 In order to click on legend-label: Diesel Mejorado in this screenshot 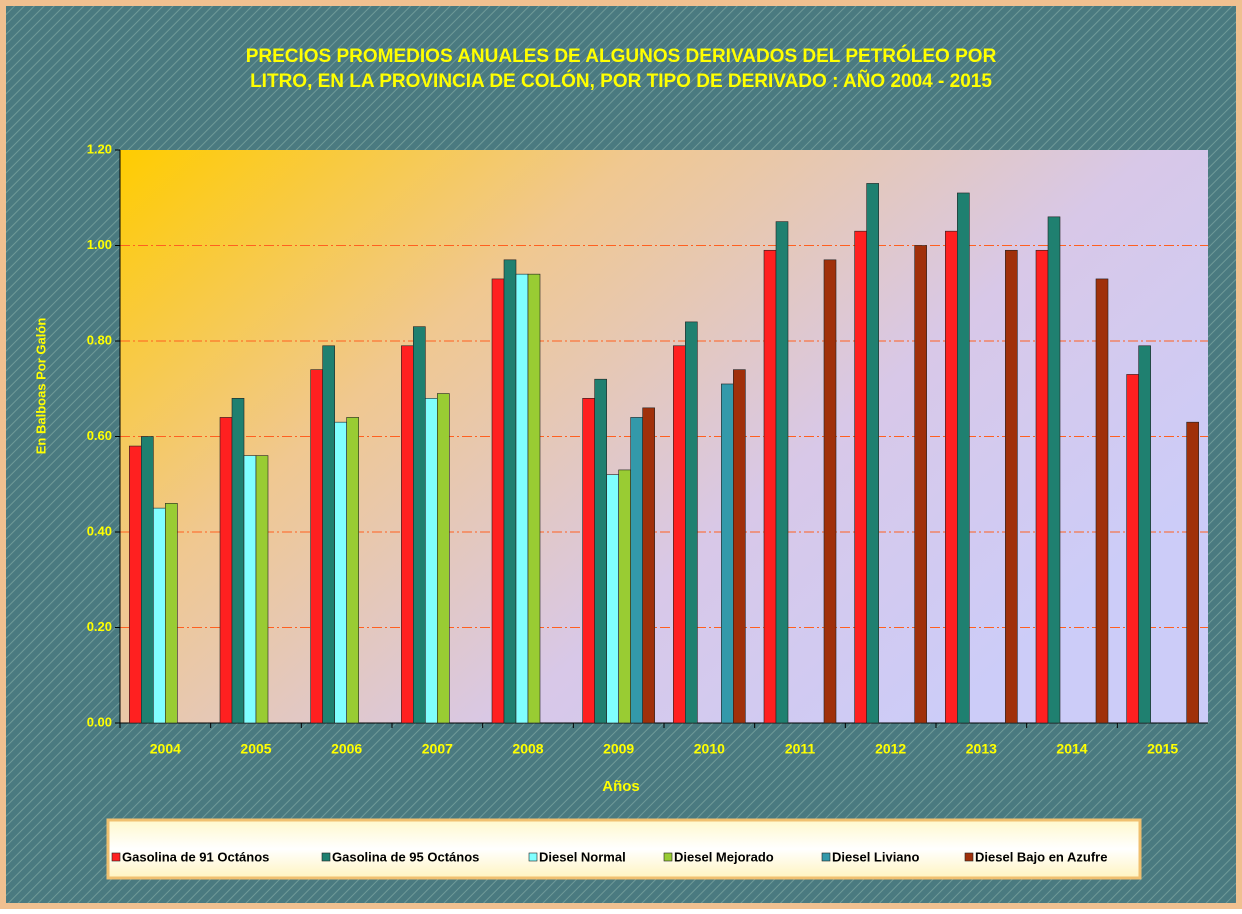, I will do `click(724, 856)`.